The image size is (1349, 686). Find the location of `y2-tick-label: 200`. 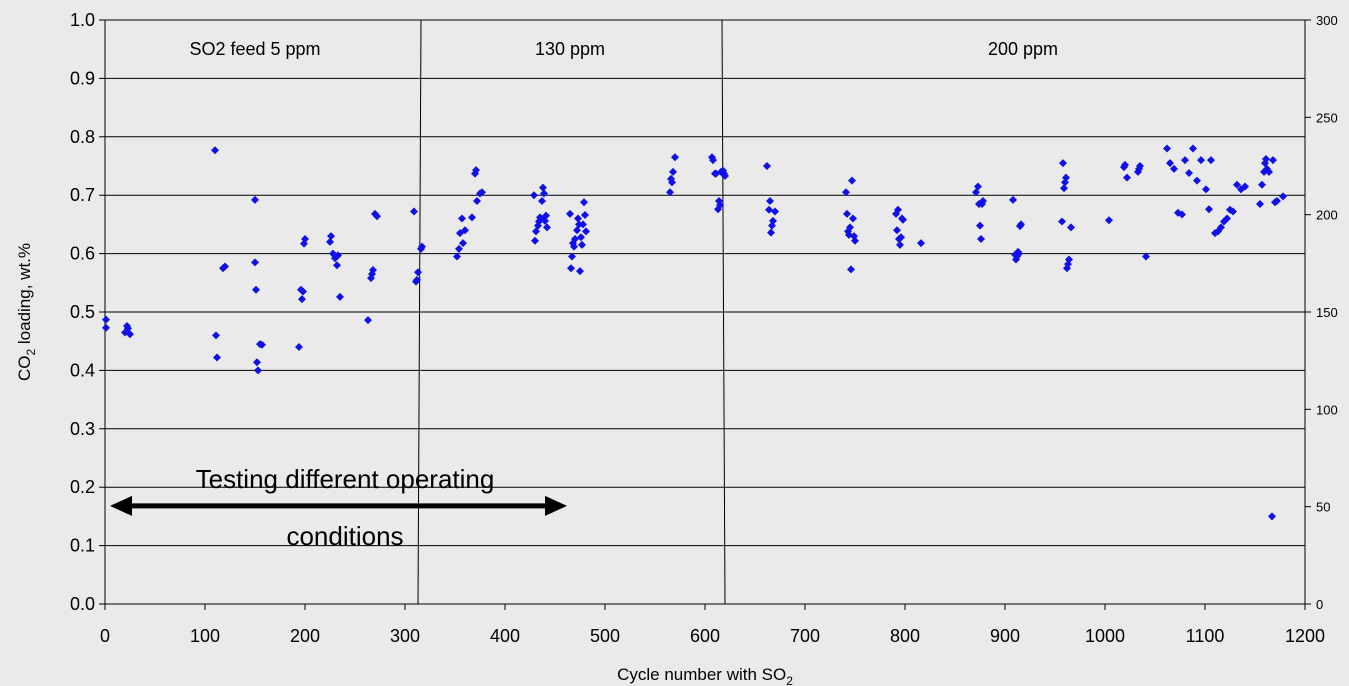

y2-tick-label: 200 is located at coordinates (1327, 215).